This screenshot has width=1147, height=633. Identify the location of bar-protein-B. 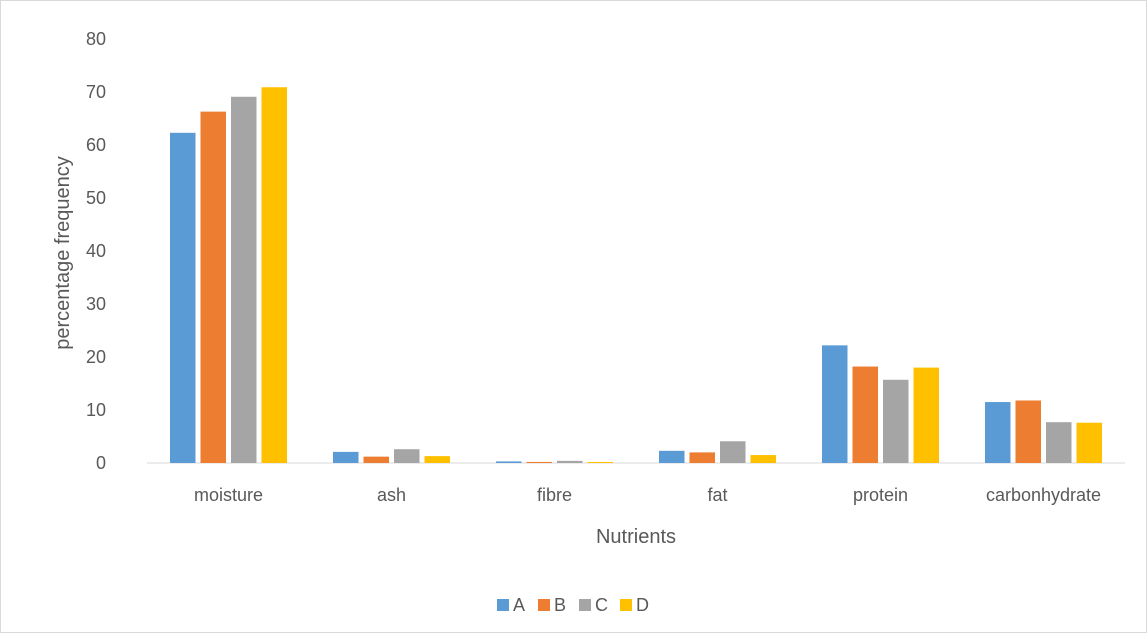
(865, 414).